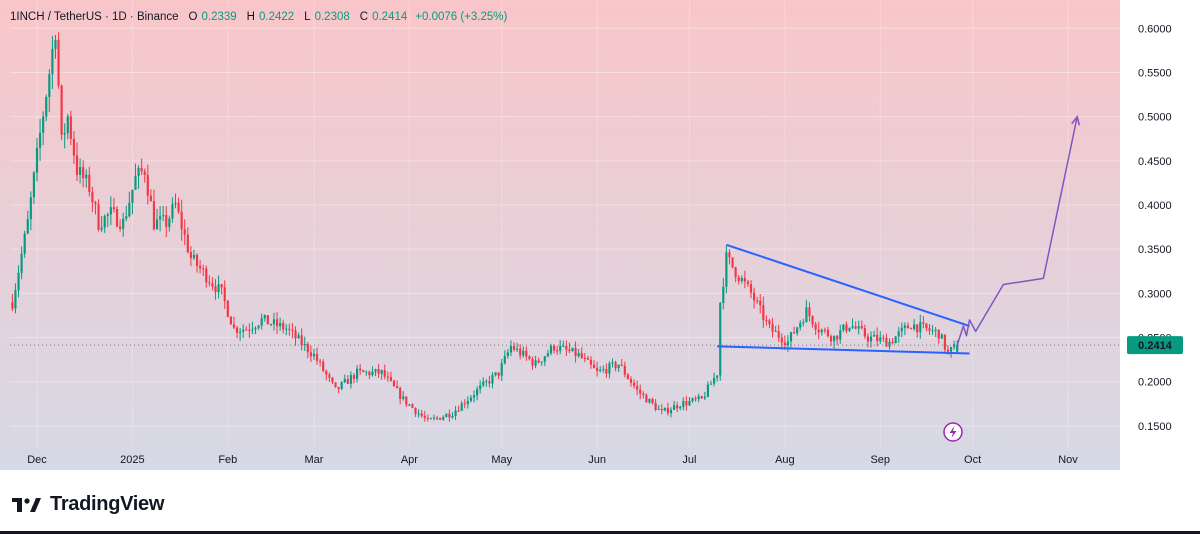 The image size is (1200, 534). I want to click on x-tick-label: 2025, so click(132, 460).